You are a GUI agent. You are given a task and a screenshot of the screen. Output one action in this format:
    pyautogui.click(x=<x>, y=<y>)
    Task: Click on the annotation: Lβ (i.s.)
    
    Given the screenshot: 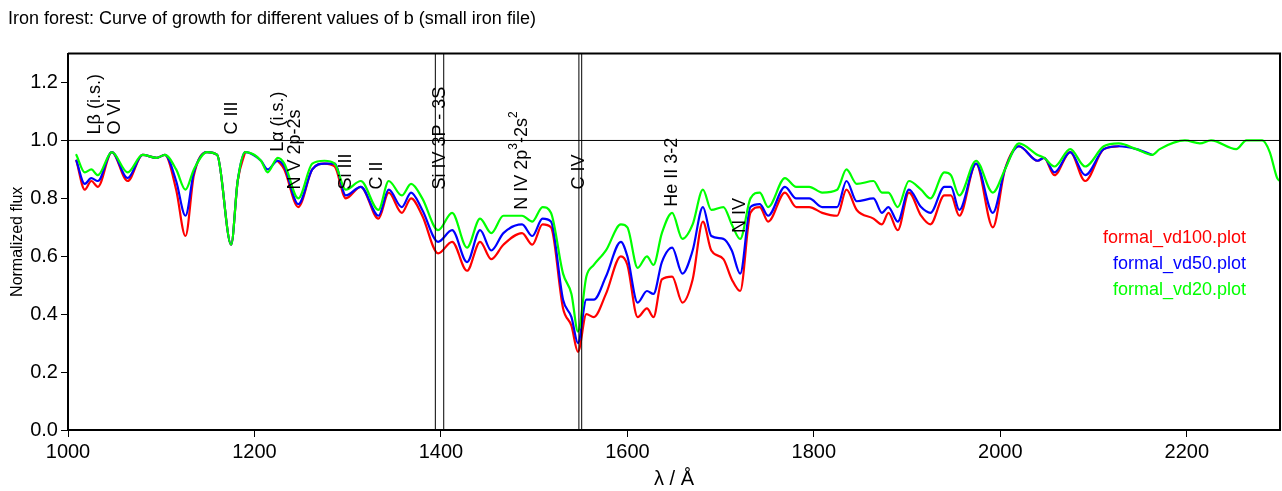 What is the action you would take?
    pyautogui.click(x=94, y=104)
    